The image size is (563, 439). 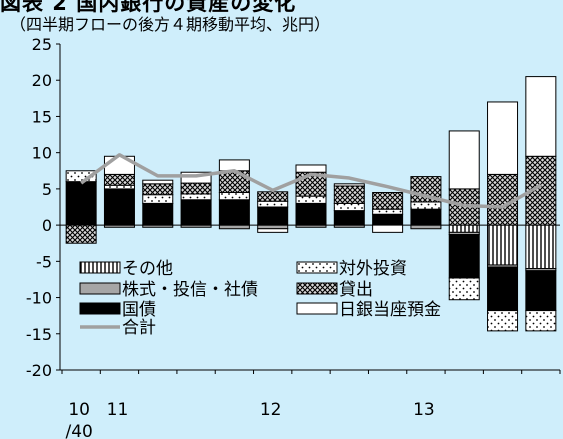 I want to click on legend-swatch-loans, so click(x=317, y=288).